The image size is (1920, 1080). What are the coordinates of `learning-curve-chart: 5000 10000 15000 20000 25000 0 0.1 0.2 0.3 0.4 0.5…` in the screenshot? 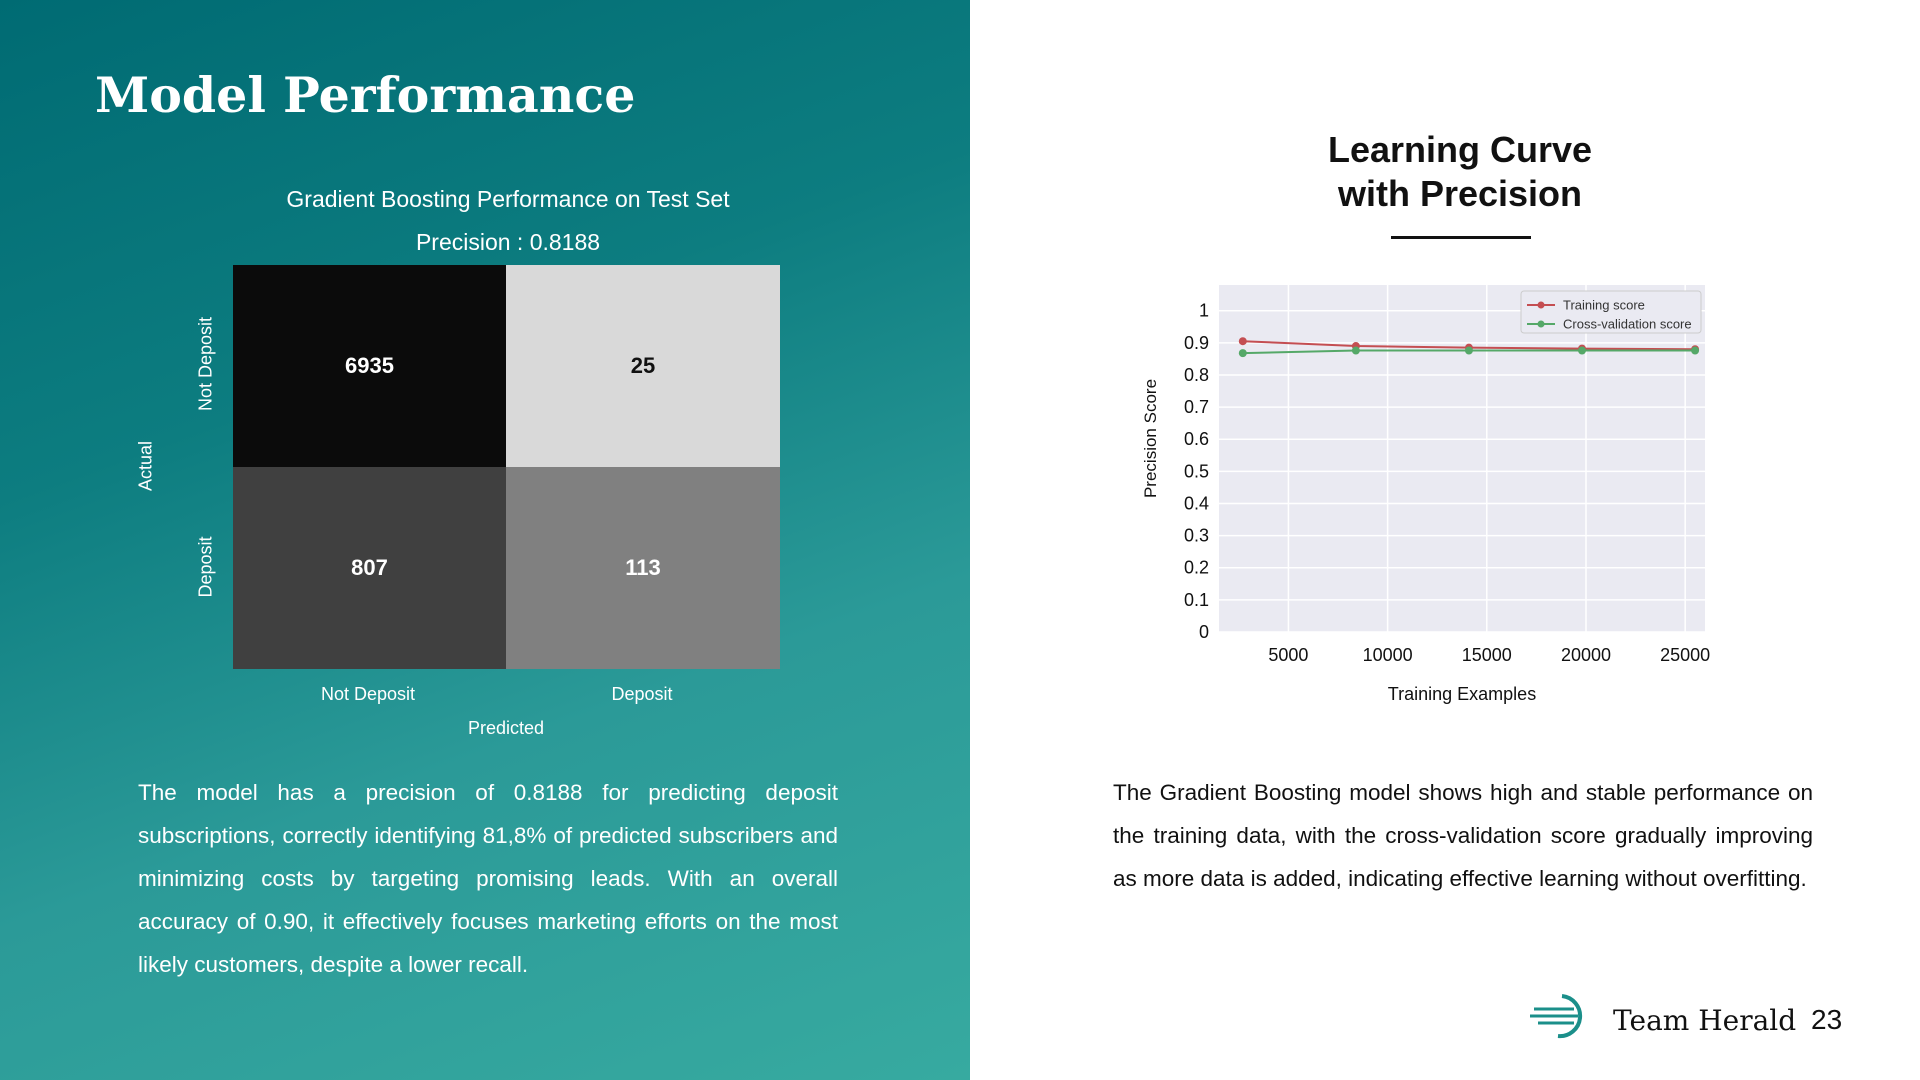 It's located at (1425, 494).